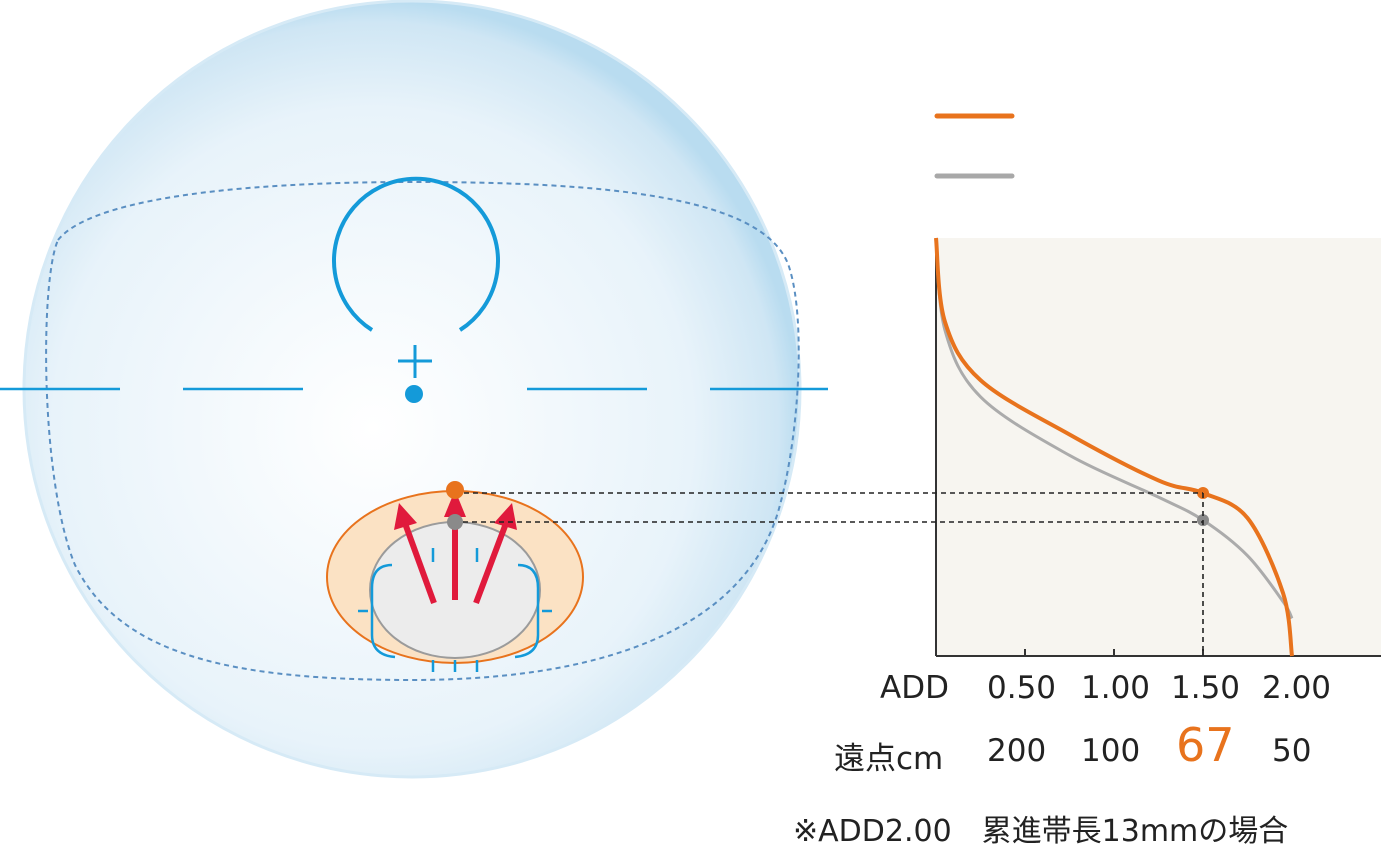  What do you see at coordinates (455, 610) in the screenshot?
I see `near-zone-brackets` at bounding box center [455, 610].